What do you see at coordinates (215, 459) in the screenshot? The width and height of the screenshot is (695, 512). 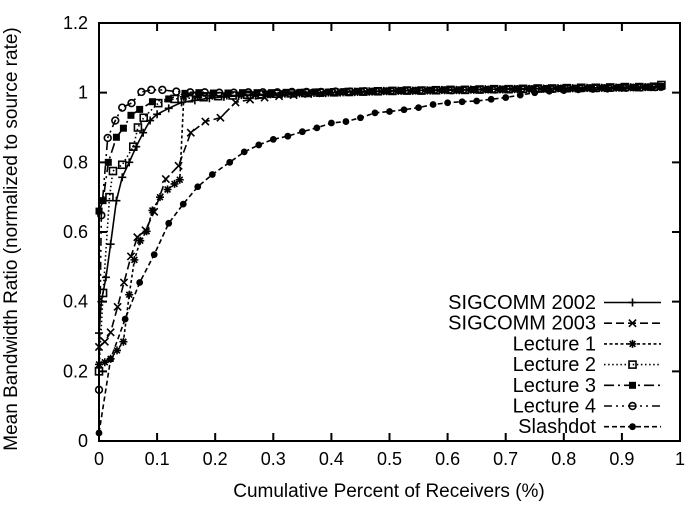 I see `x-tick-label: 0.2` at bounding box center [215, 459].